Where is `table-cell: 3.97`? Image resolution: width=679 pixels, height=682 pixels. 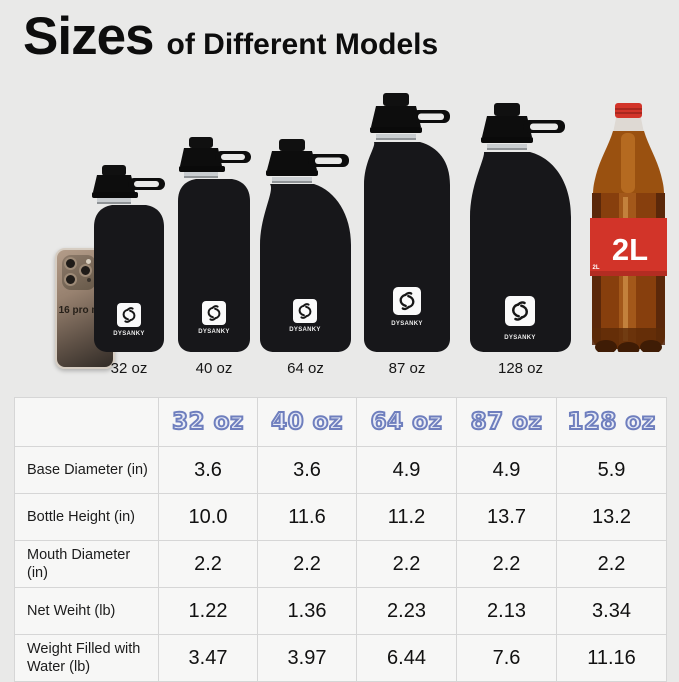 table-cell: 3.97 is located at coordinates (307, 658).